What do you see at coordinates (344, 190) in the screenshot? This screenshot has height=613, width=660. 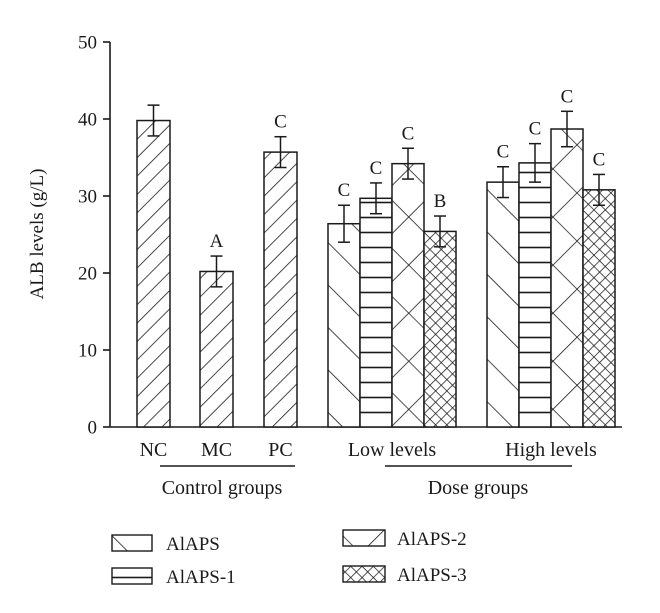 I see `bar-low-levels-alaps-sig-label: C` at bounding box center [344, 190].